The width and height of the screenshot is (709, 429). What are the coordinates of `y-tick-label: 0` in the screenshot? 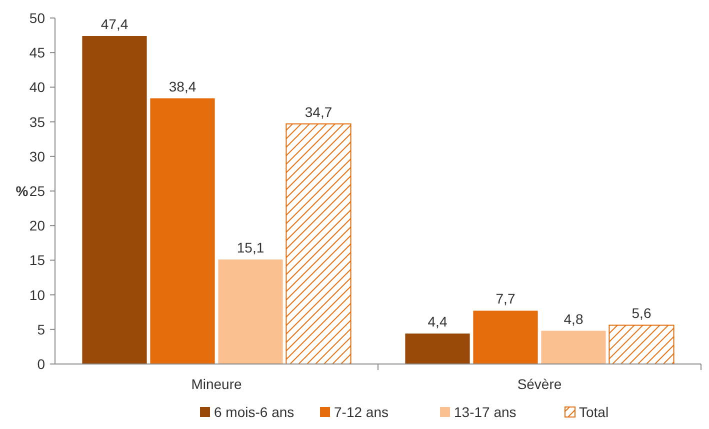 It's located at (41, 364).